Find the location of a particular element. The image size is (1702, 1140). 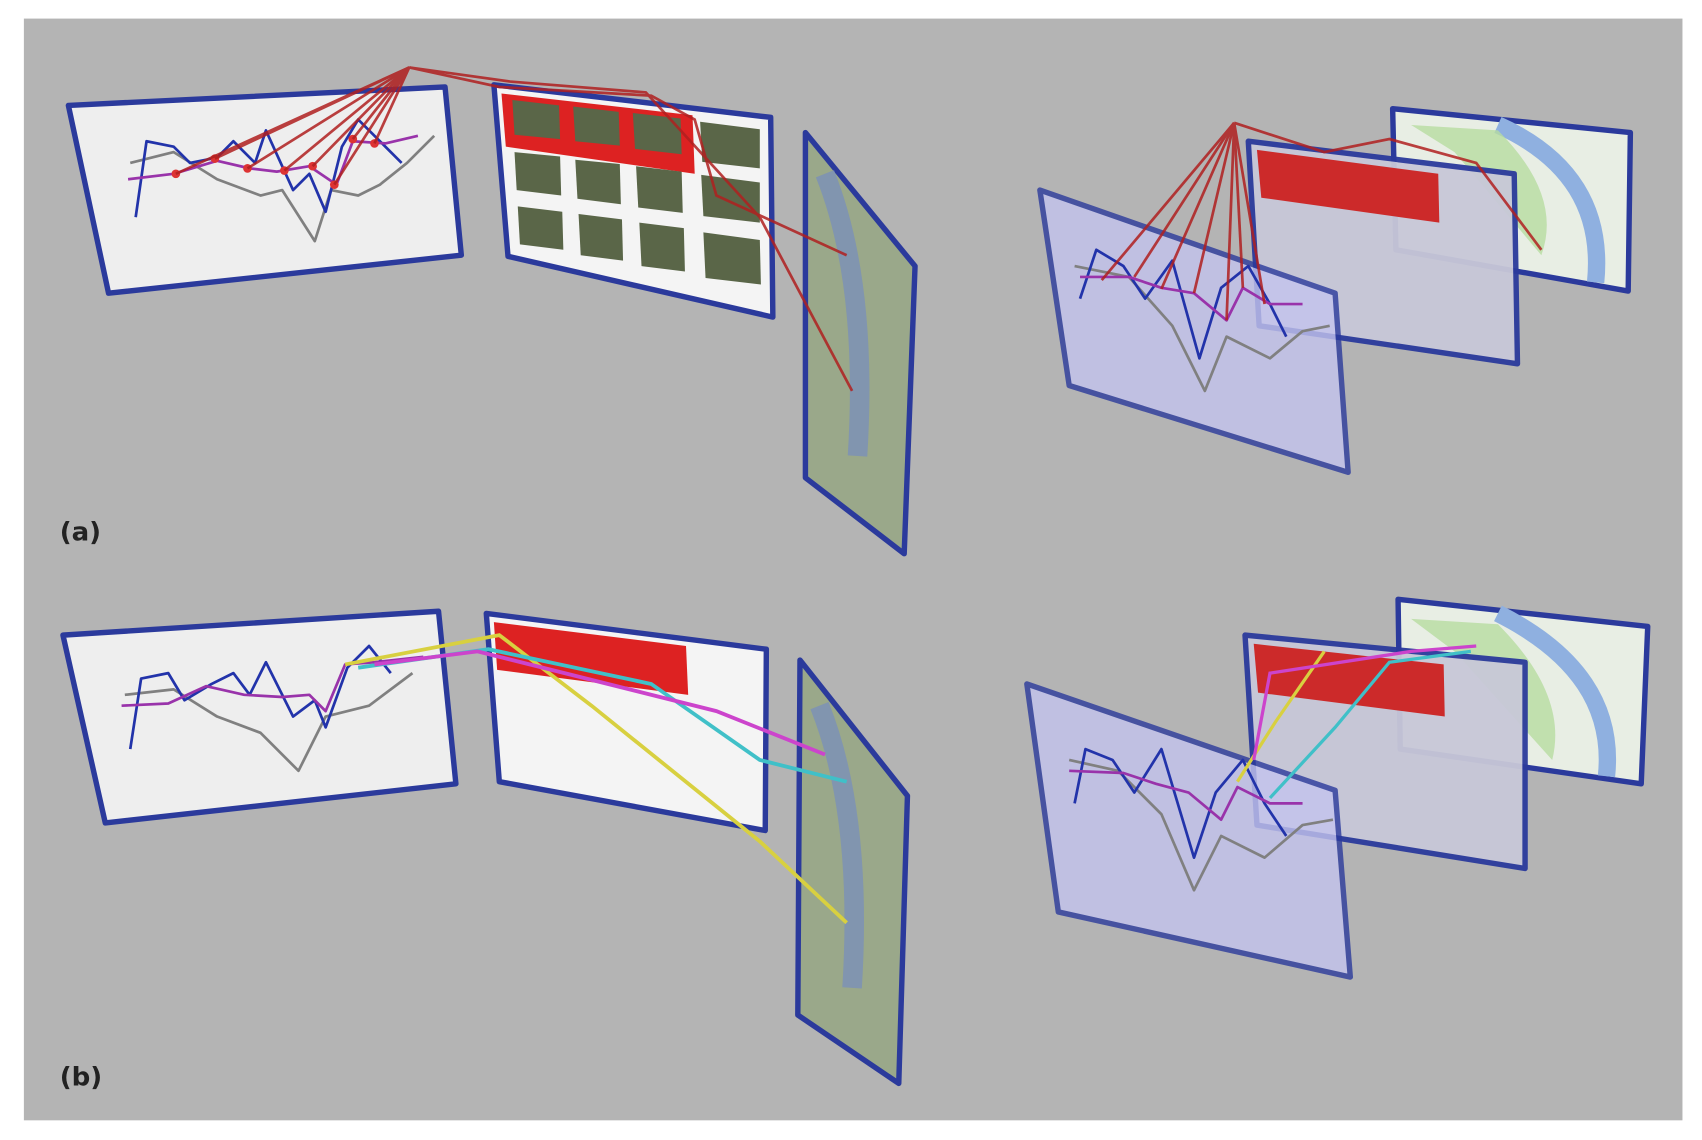

thumbnails is located at coordinates (636, 192).